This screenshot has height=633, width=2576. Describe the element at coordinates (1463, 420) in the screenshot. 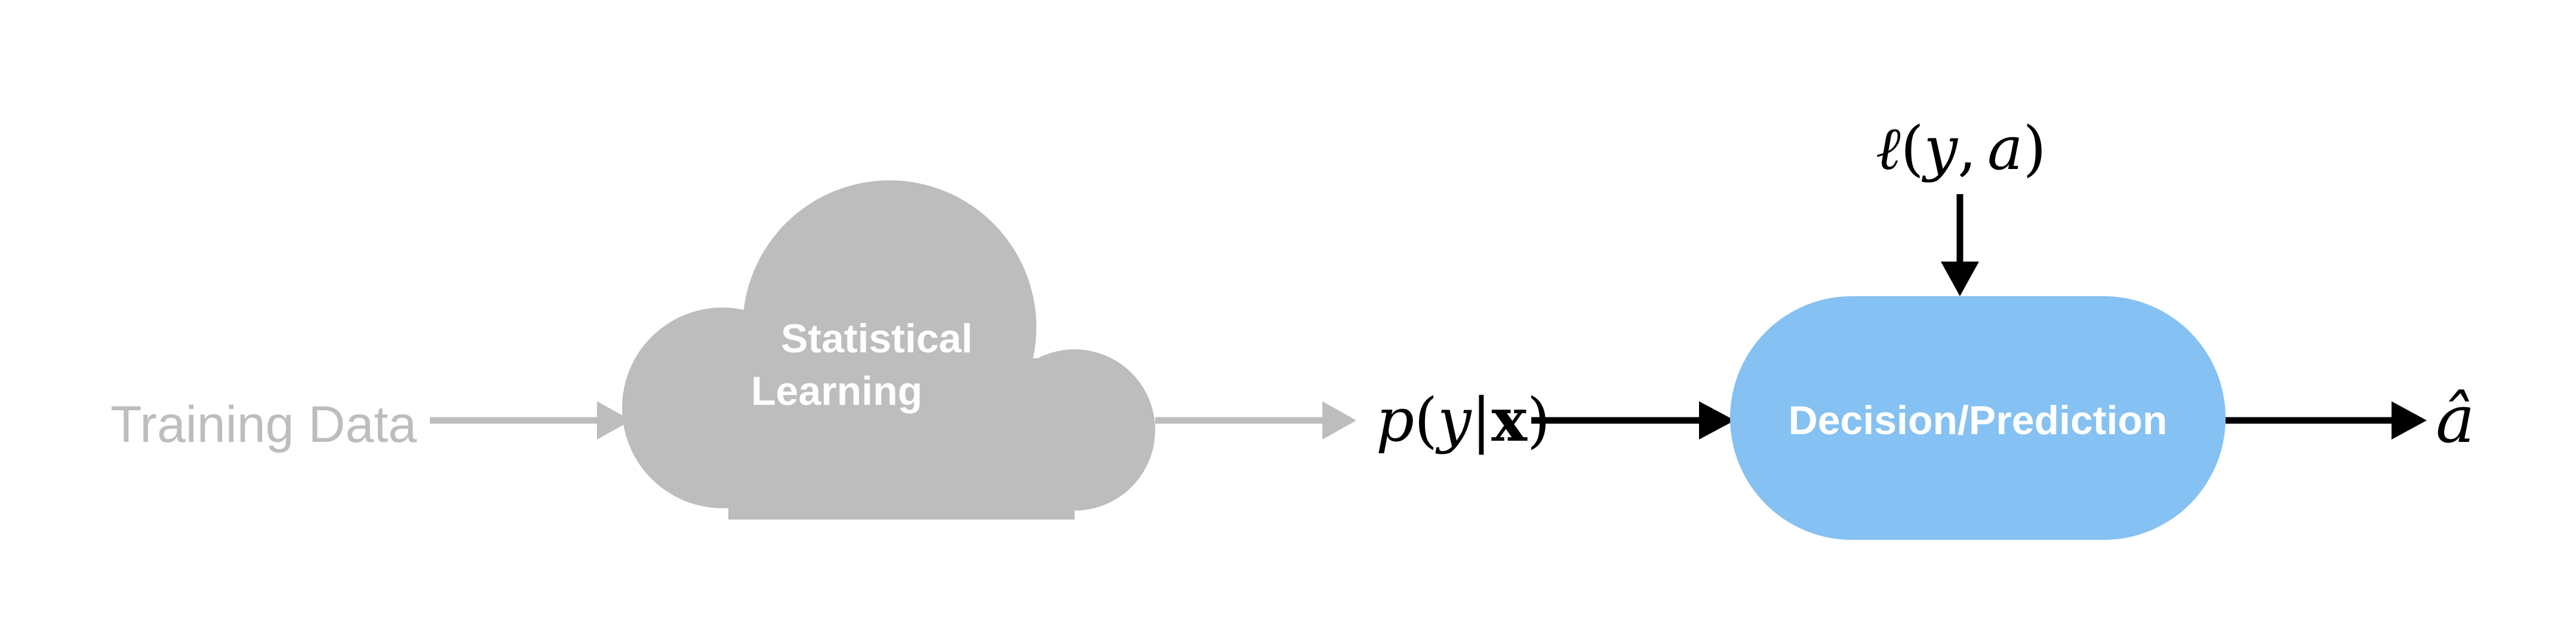

I see `posterior-label: p(y|x)` at that location.